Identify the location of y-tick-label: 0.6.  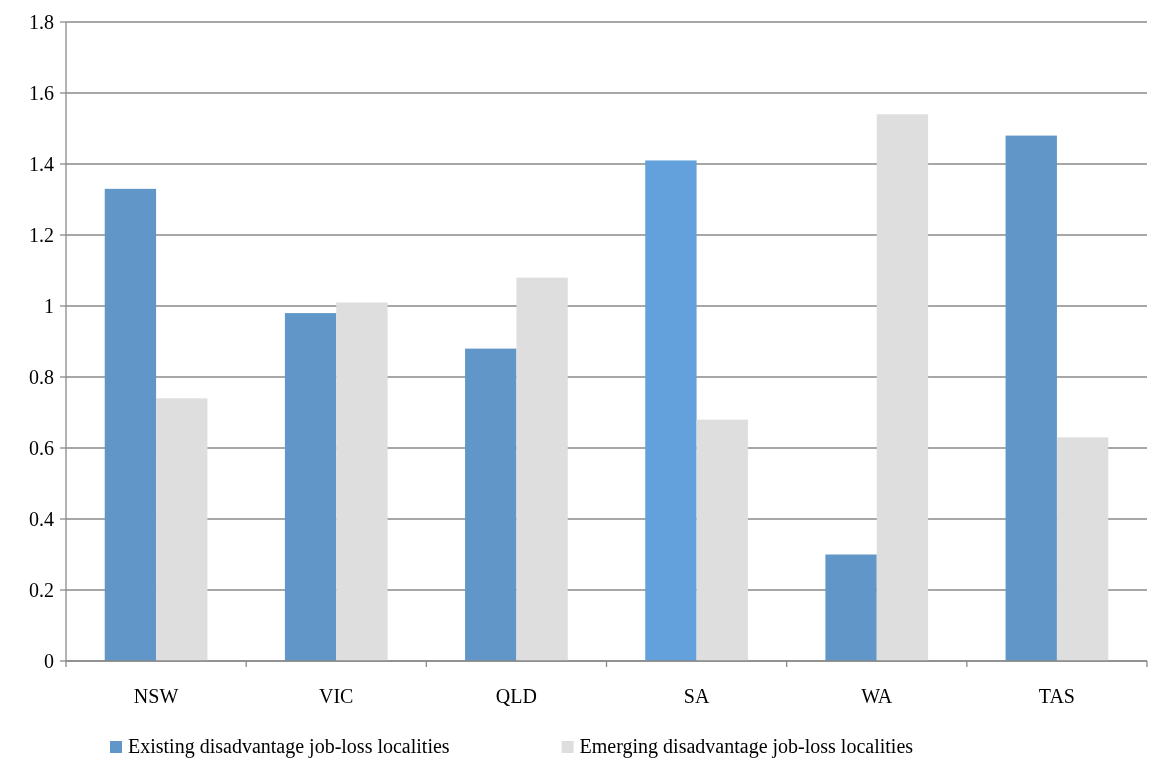
(41, 448).